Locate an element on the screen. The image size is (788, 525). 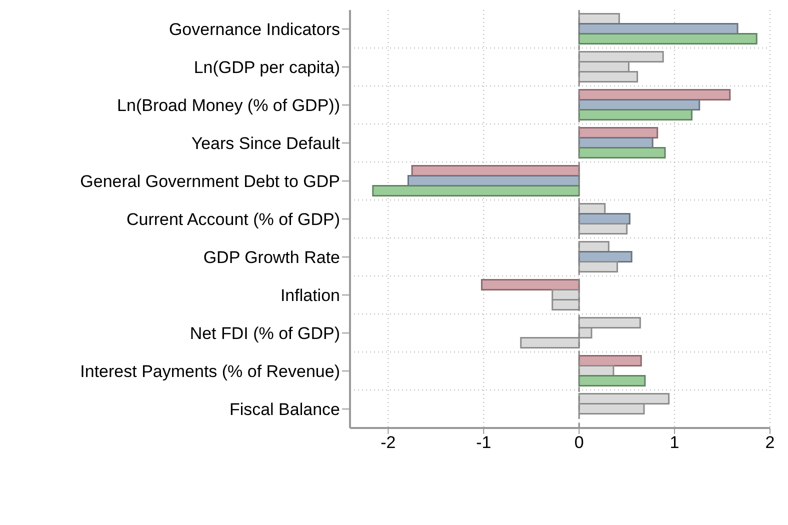
x-tick-label: 2 is located at coordinates (770, 442).